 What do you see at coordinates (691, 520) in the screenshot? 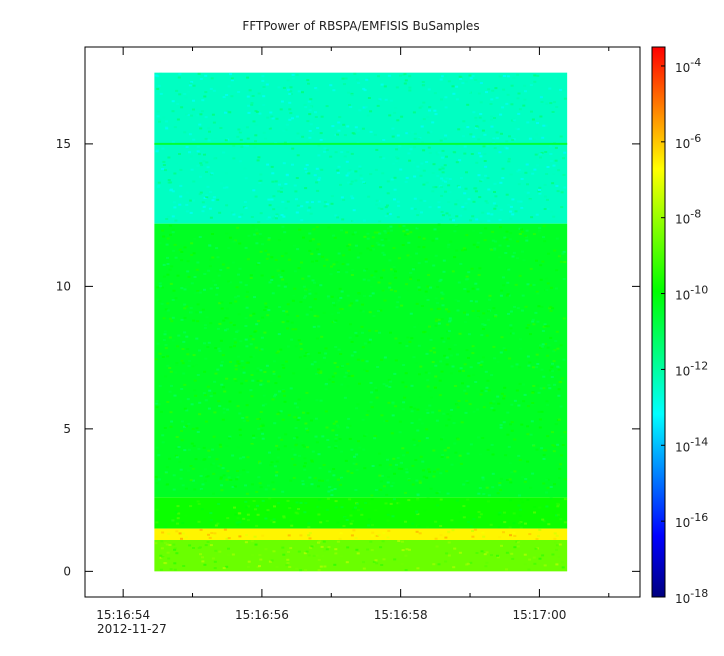
I see `colorbar-tick-label: 10⁻¹⁶` at bounding box center [691, 520].